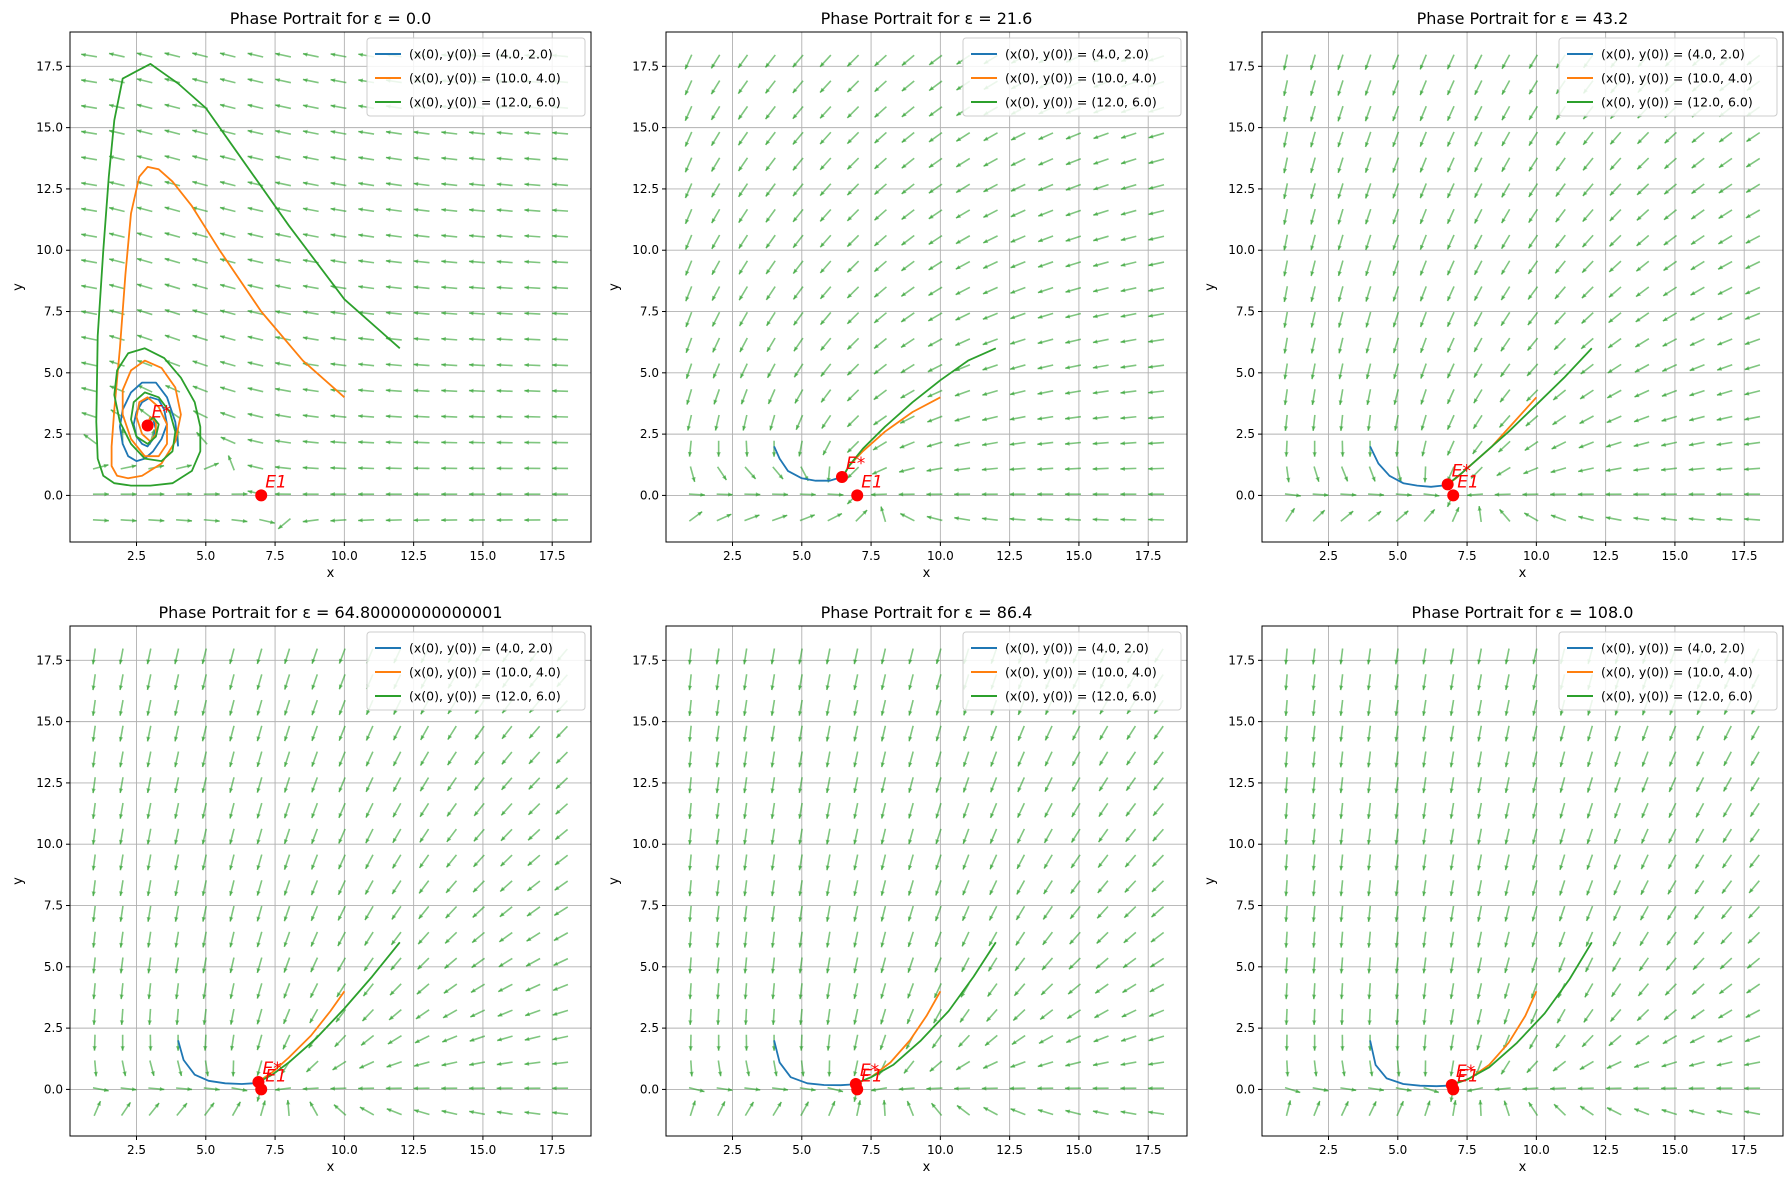 Image resolution: width=1789 pixels, height=1189 pixels. What do you see at coordinates (645, 722) in the screenshot?
I see `y-tick-label: 15.0` at bounding box center [645, 722].